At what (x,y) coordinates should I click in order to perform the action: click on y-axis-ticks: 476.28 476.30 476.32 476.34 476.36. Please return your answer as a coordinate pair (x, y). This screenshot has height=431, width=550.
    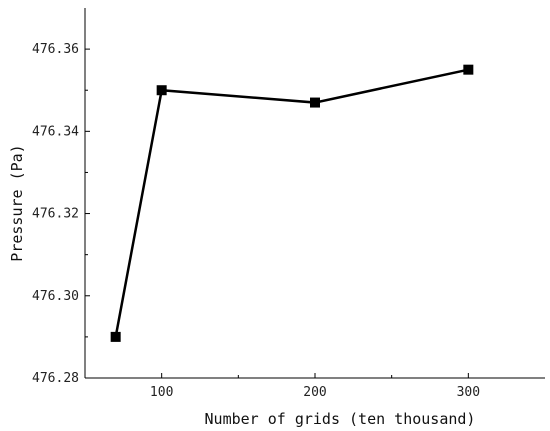
    Looking at the image, I should click on (61, 214).